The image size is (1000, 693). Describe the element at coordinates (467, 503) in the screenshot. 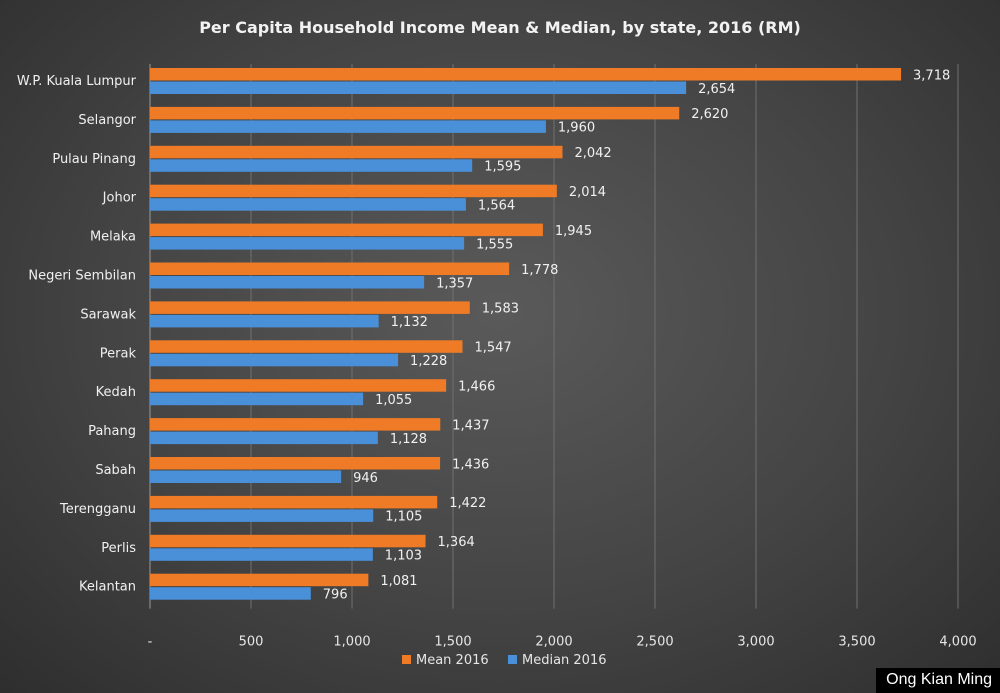

I see `data-label: 1,422` at that location.